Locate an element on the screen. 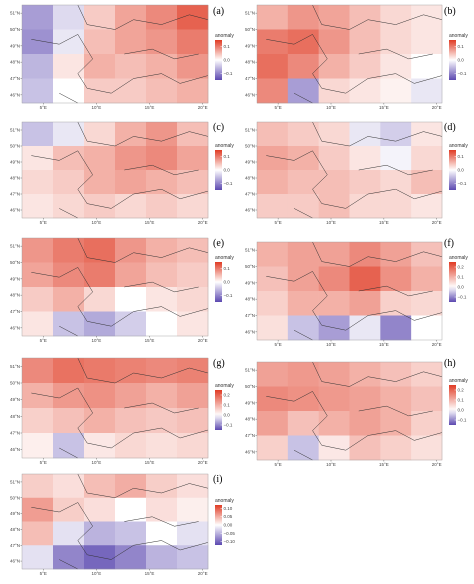 The height and width of the screenshot is (584, 474). map-frame is located at coordinates (115, 408).